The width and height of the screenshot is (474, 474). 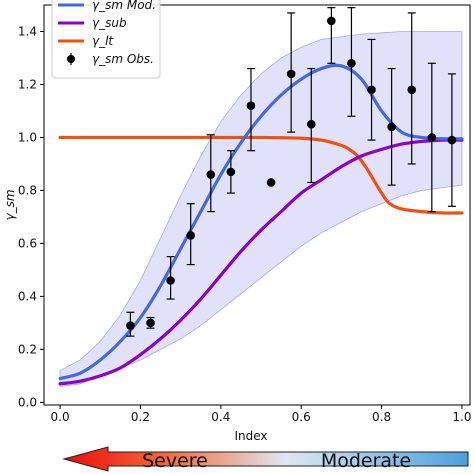 What do you see at coordinates (123, 59) in the screenshot?
I see `legend-label: γ_sm Obs.` at bounding box center [123, 59].